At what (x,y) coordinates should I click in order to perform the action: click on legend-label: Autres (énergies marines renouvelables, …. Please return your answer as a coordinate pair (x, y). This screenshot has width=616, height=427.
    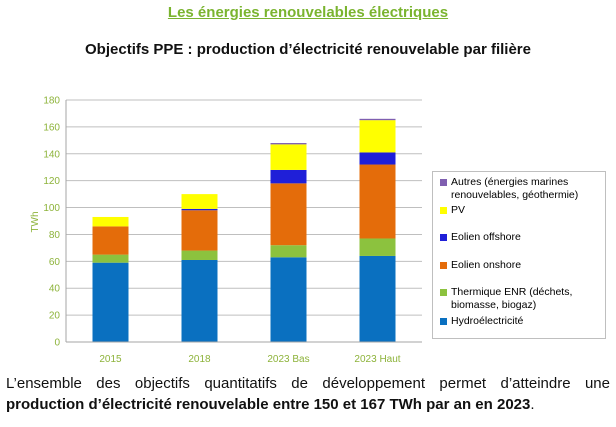
    Looking at the image, I should click on (515, 188).